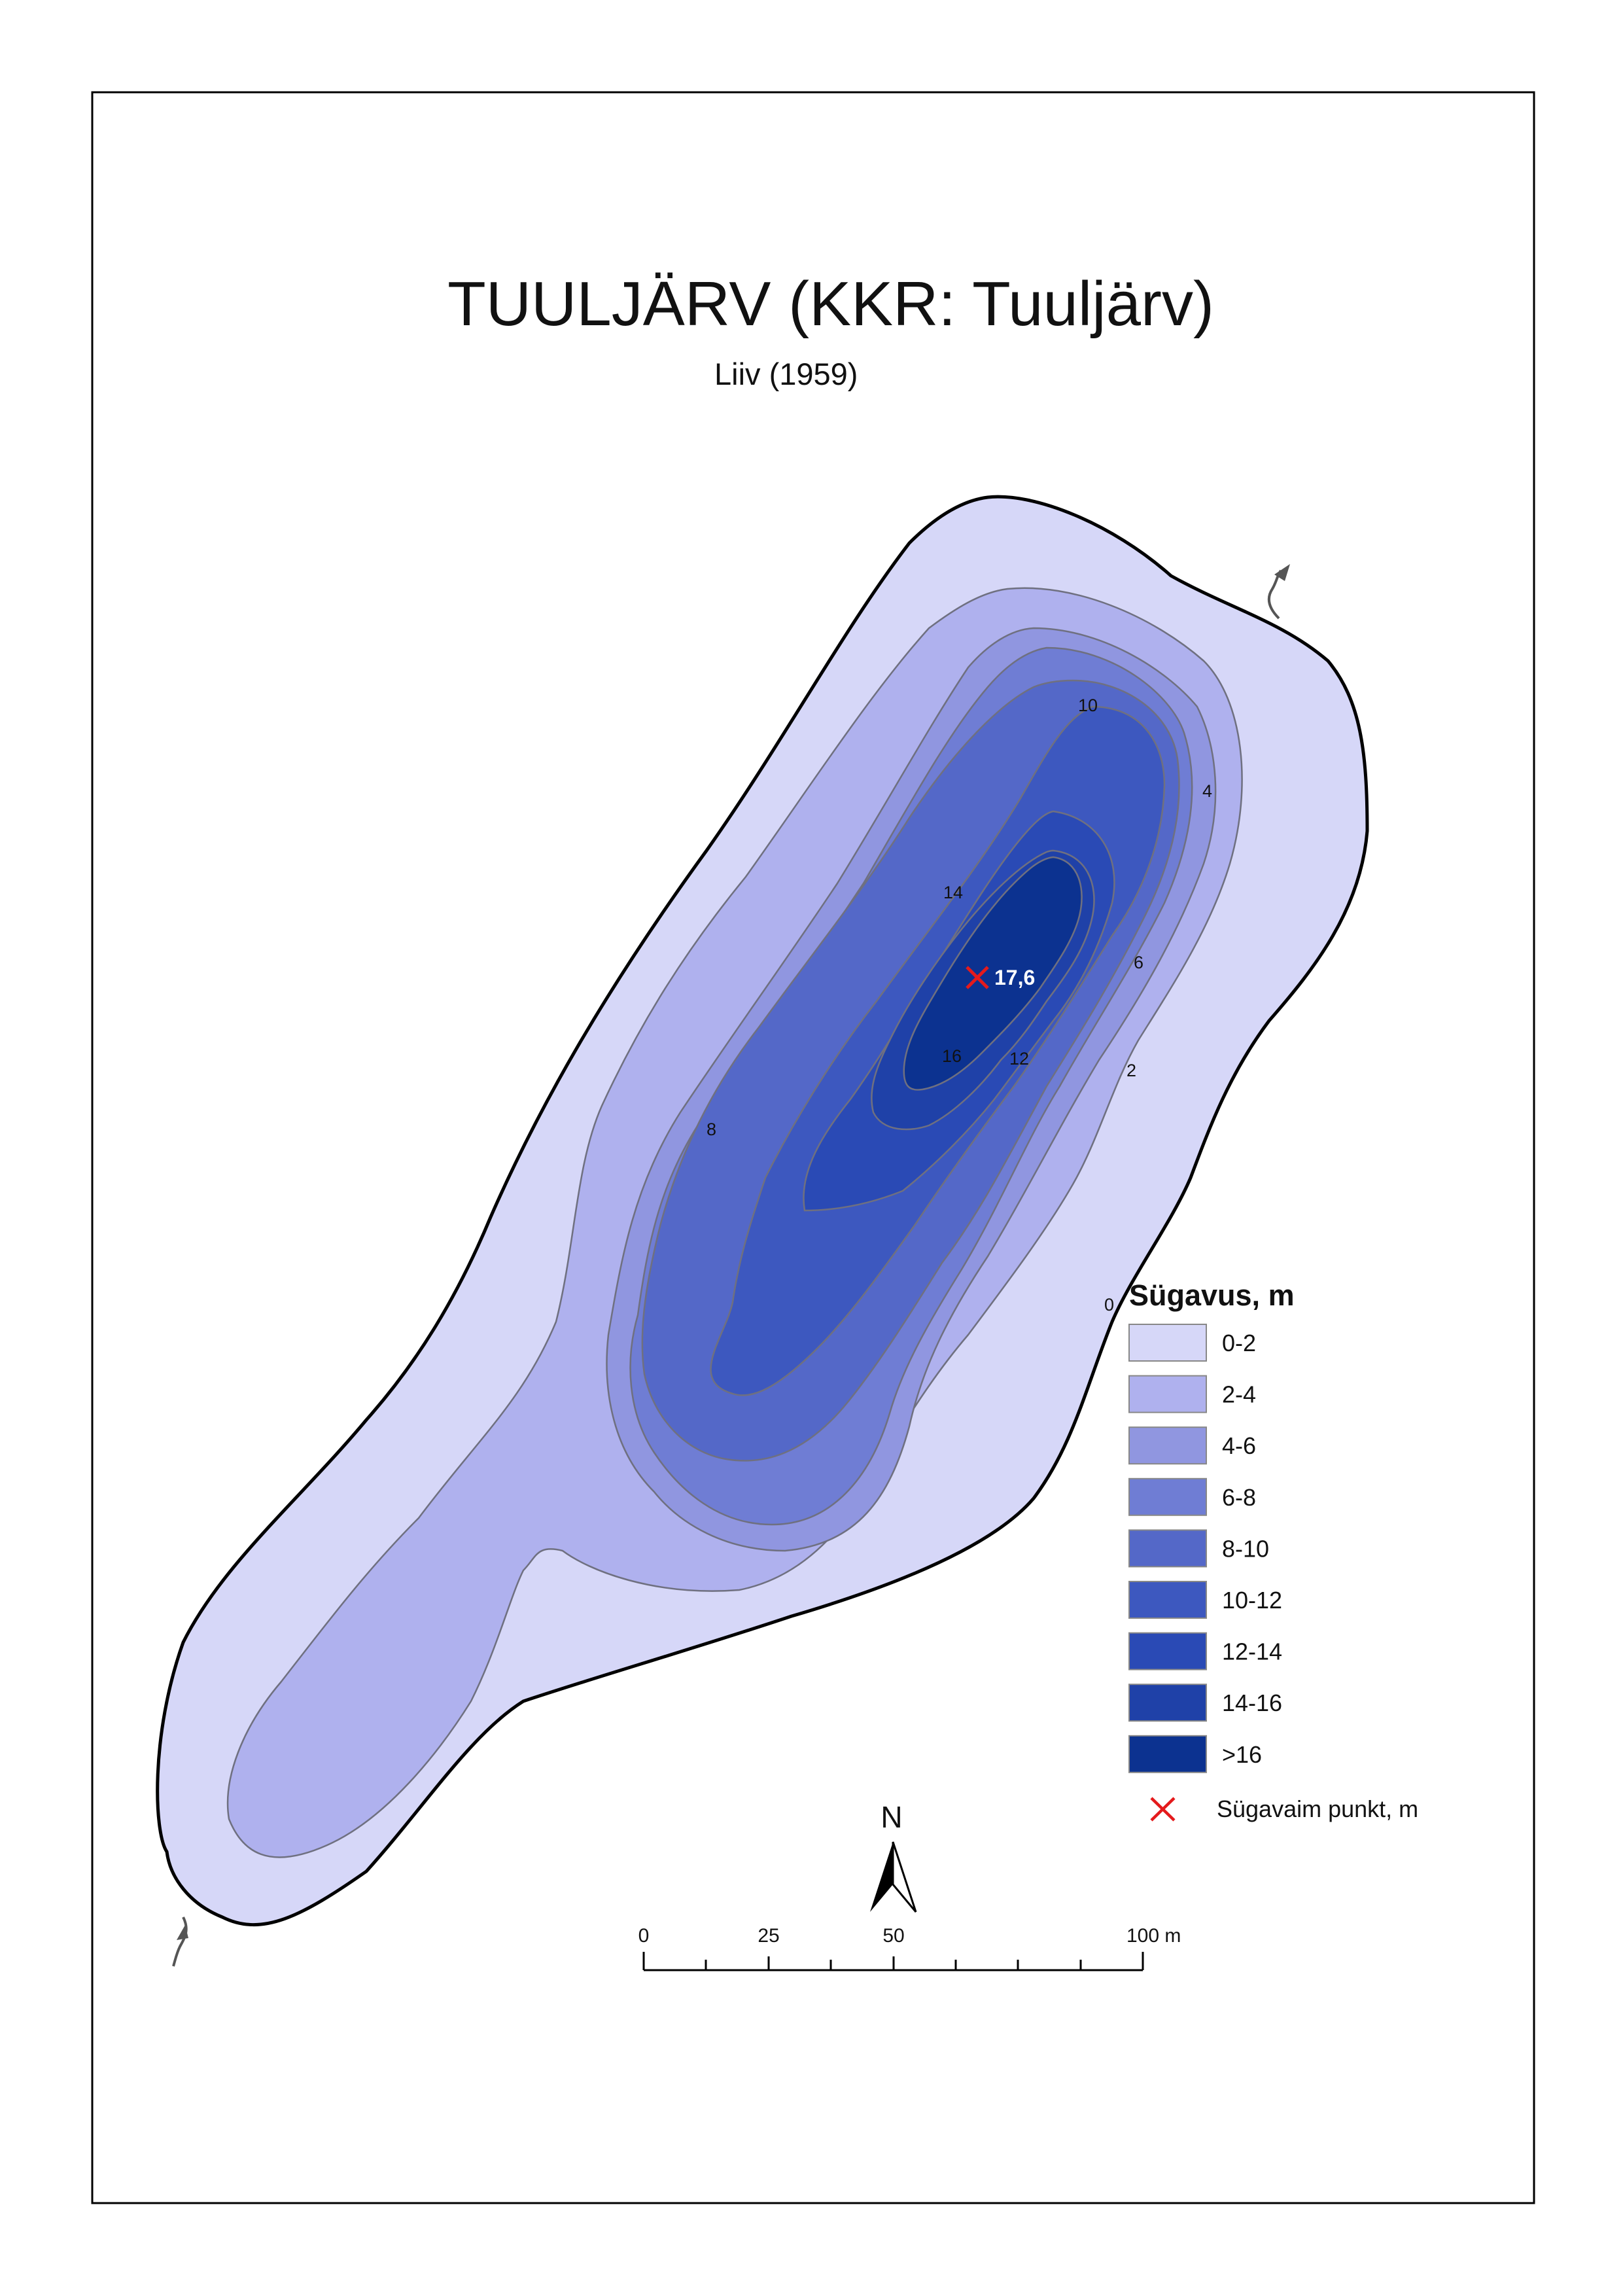 This screenshot has height=2296, width=1623. I want to click on map-subtitle: Liiv (1959), so click(786, 374).